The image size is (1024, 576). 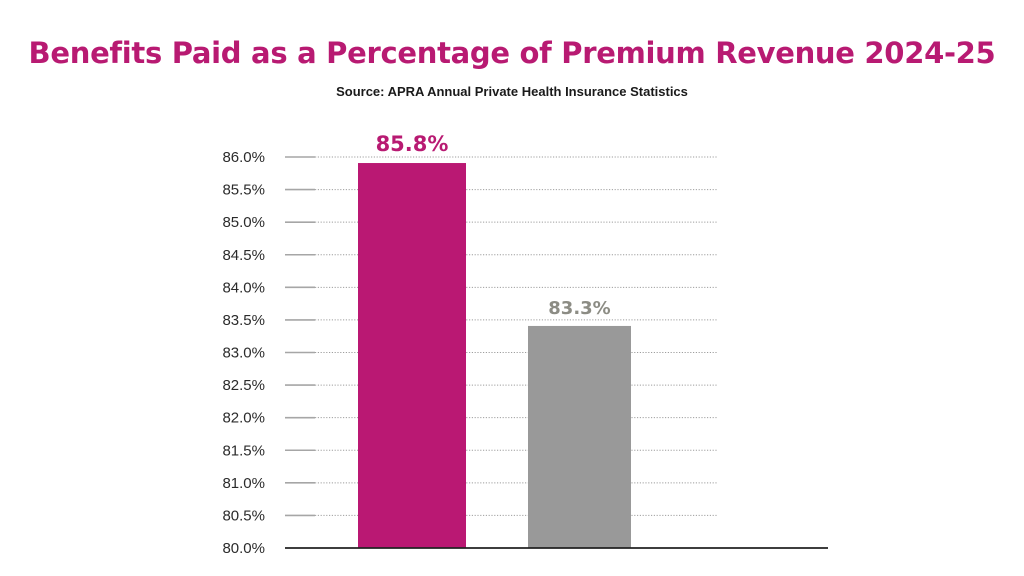 What do you see at coordinates (243, 450) in the screenshot?
I see `y-tick-label: 81.5%` at bounding box center [243, 450].